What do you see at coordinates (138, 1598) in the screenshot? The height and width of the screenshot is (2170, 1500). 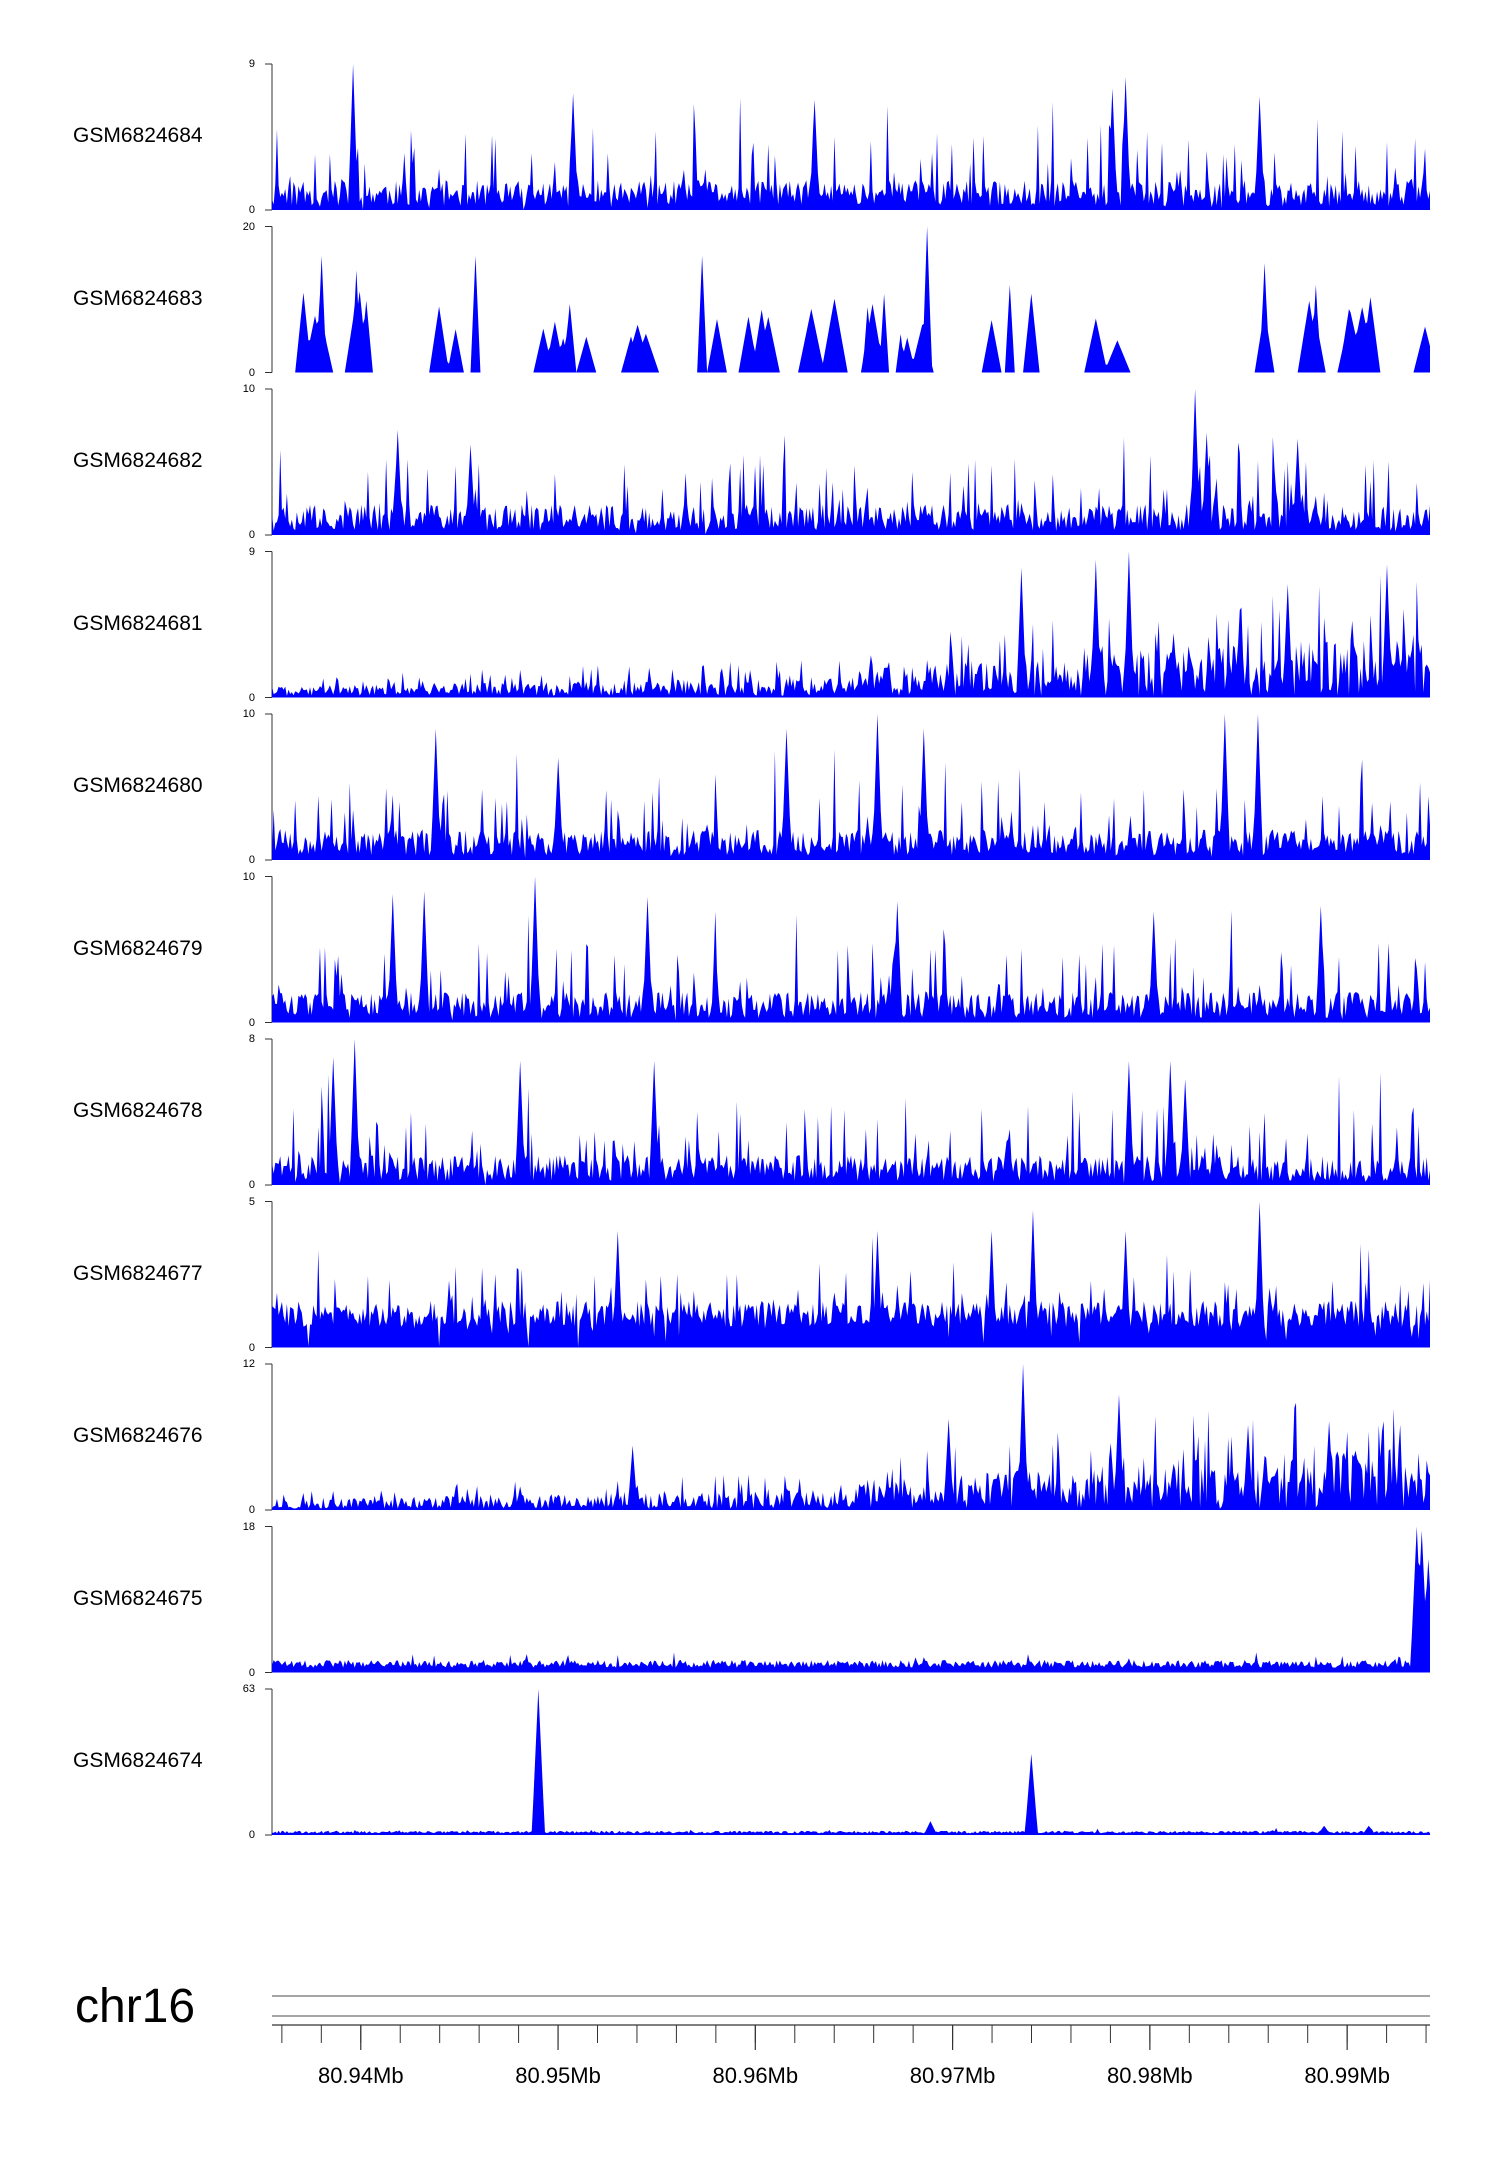 I see `track-label-GSM6824675: GSM6824675` at bounding box center [138, 1598].